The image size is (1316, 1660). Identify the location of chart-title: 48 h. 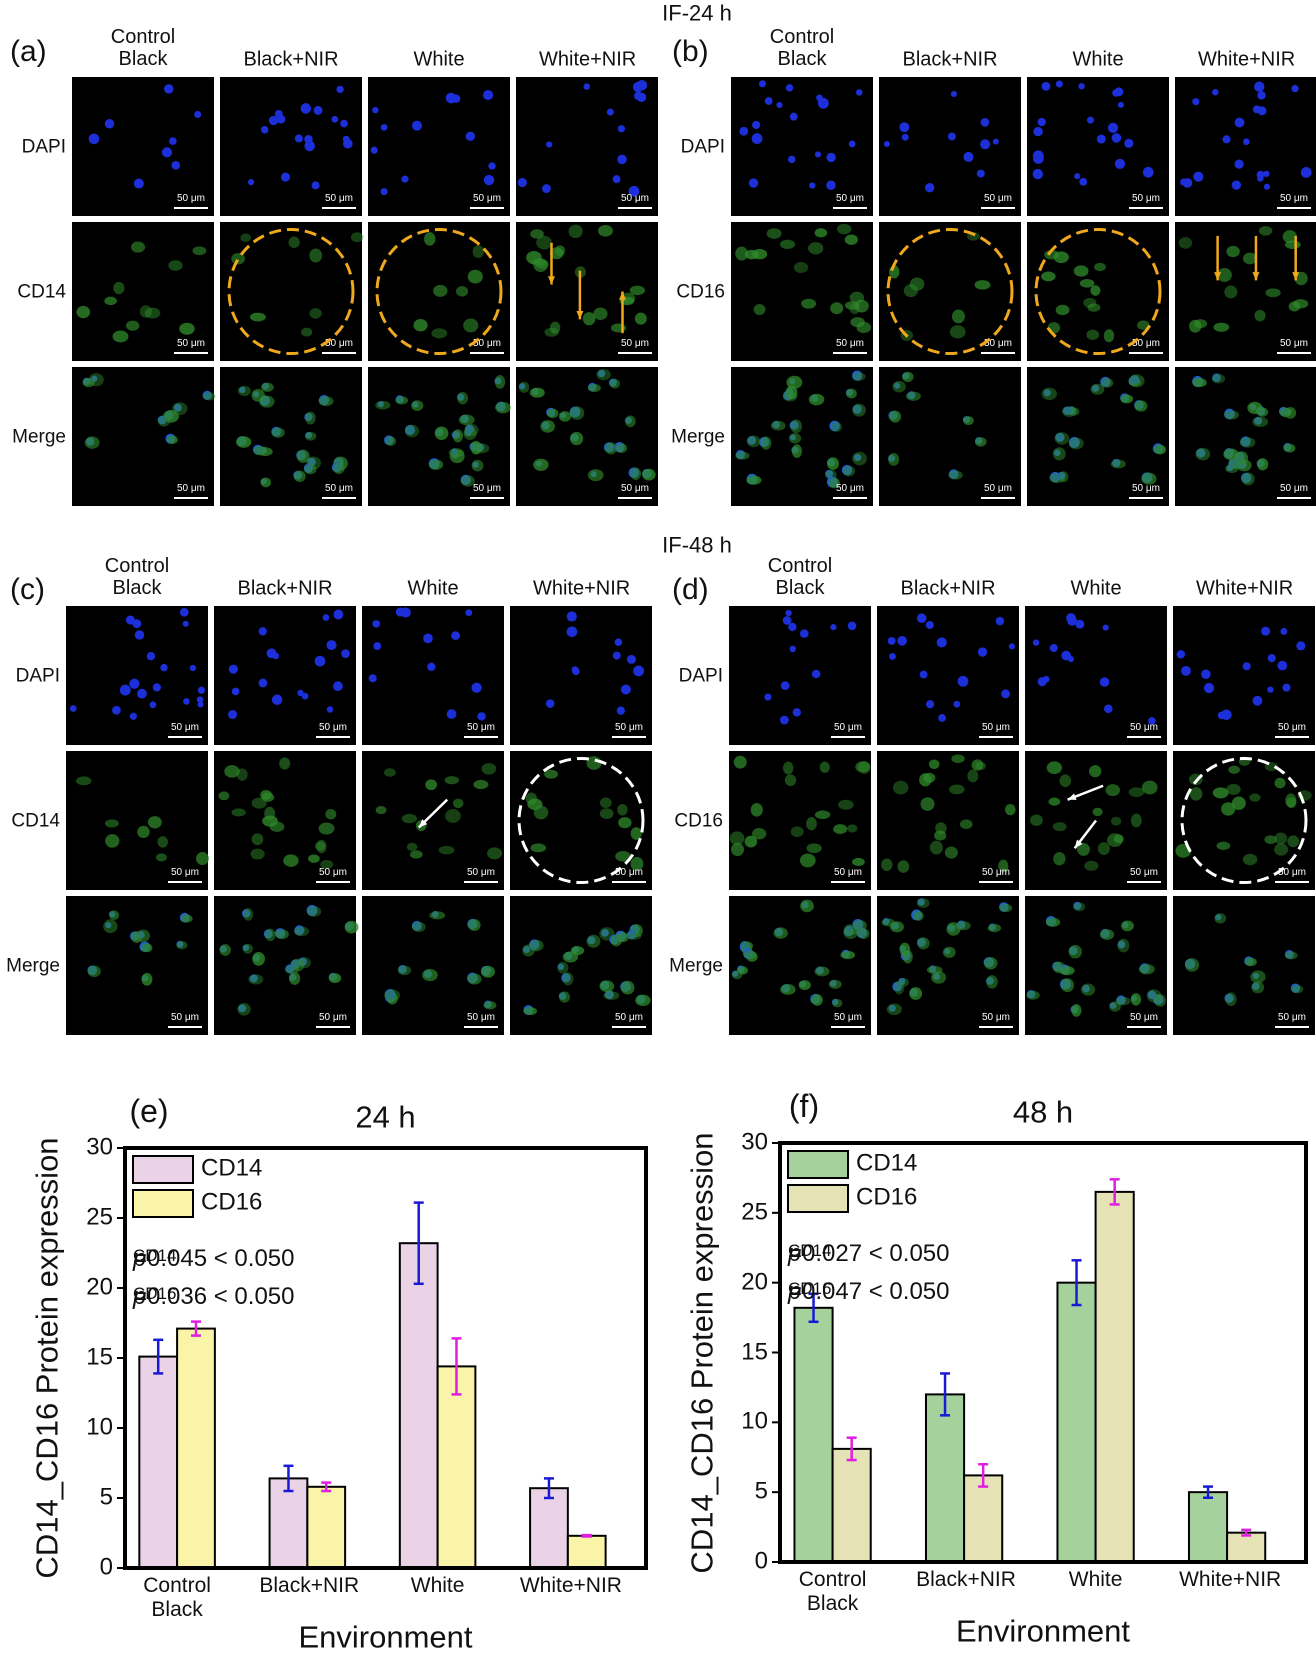
(1043, 1112).